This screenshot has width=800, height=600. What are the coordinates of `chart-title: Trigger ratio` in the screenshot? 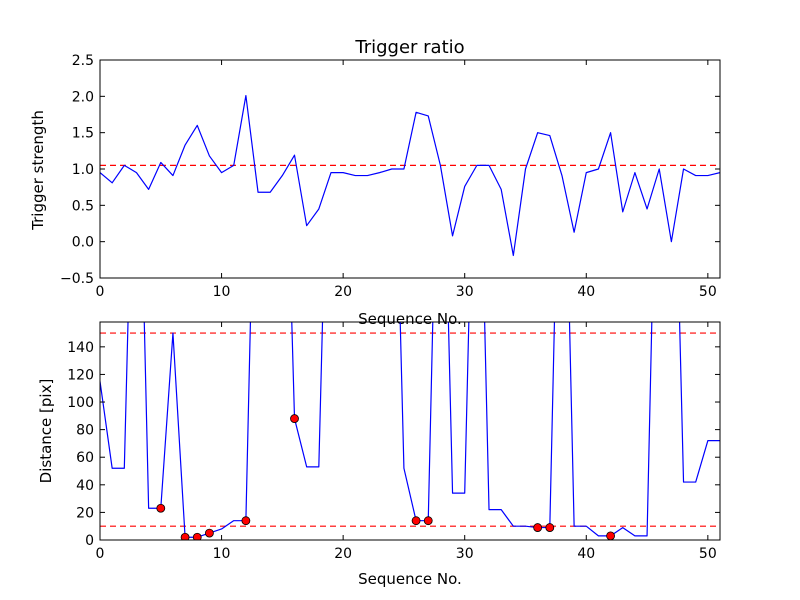 It's located at (409, 47).